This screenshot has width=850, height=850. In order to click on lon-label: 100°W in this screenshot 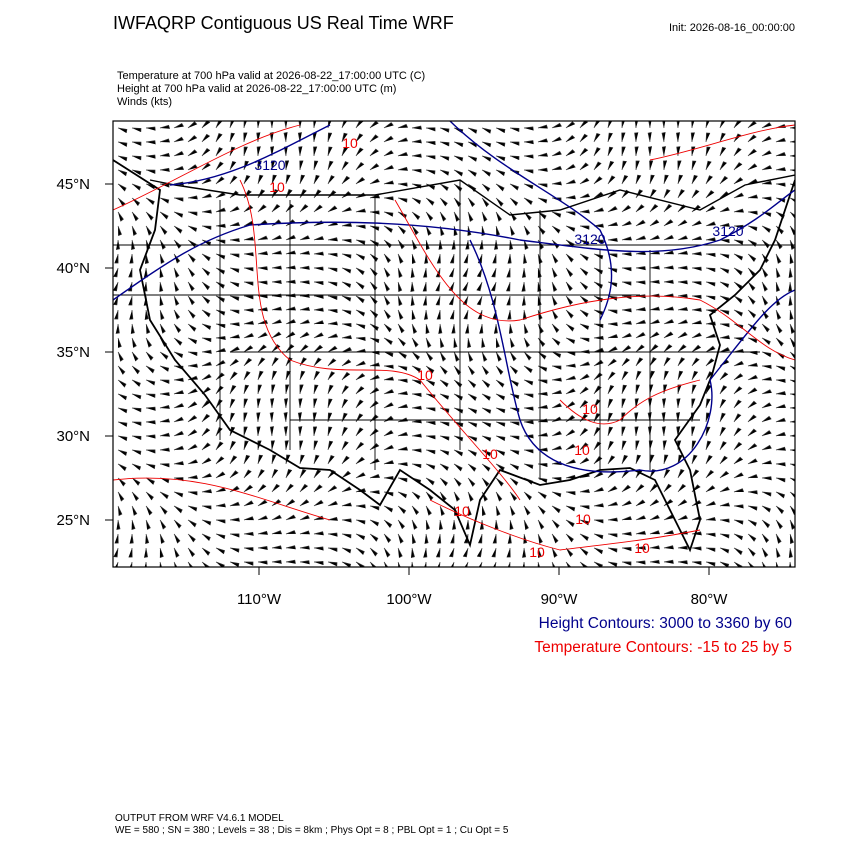, I will do `click(409, 599)`.